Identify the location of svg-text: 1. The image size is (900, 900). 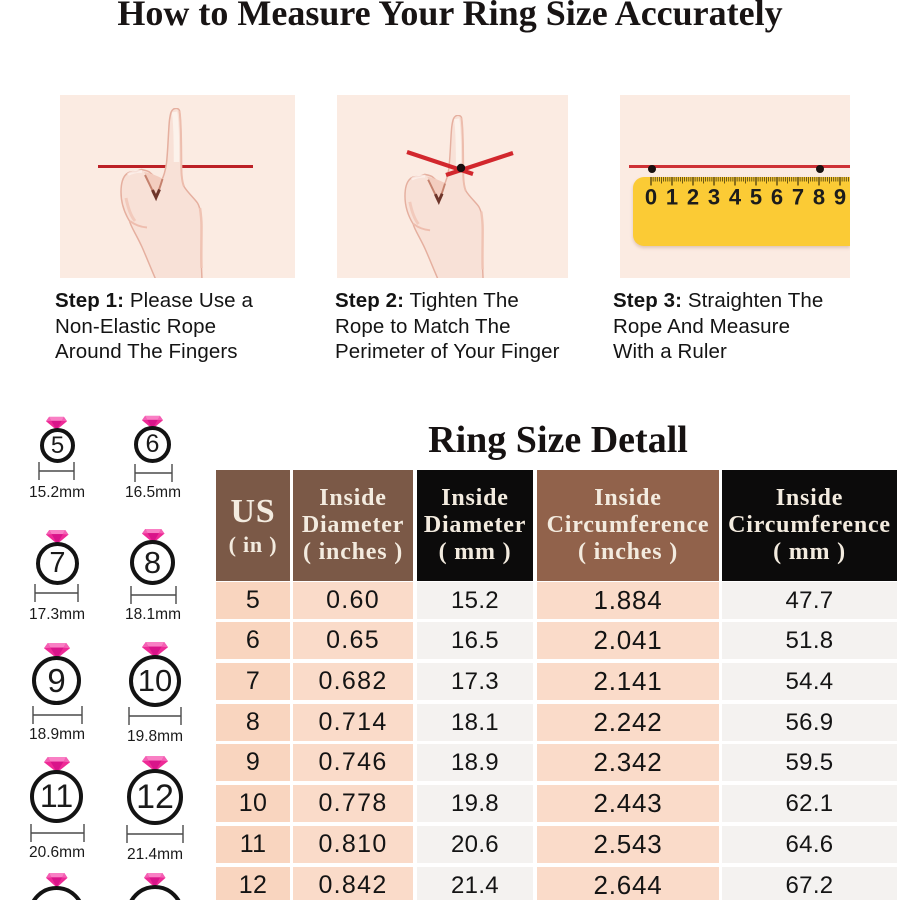
(672, 197).